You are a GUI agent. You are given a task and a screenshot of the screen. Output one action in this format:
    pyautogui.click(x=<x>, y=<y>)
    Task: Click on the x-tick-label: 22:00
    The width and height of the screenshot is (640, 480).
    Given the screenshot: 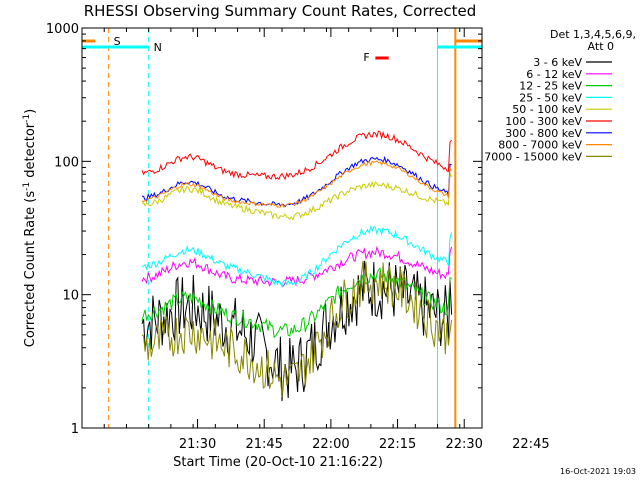 What is the action you would take?
    pyautogui.click(x=330, y=444)
    